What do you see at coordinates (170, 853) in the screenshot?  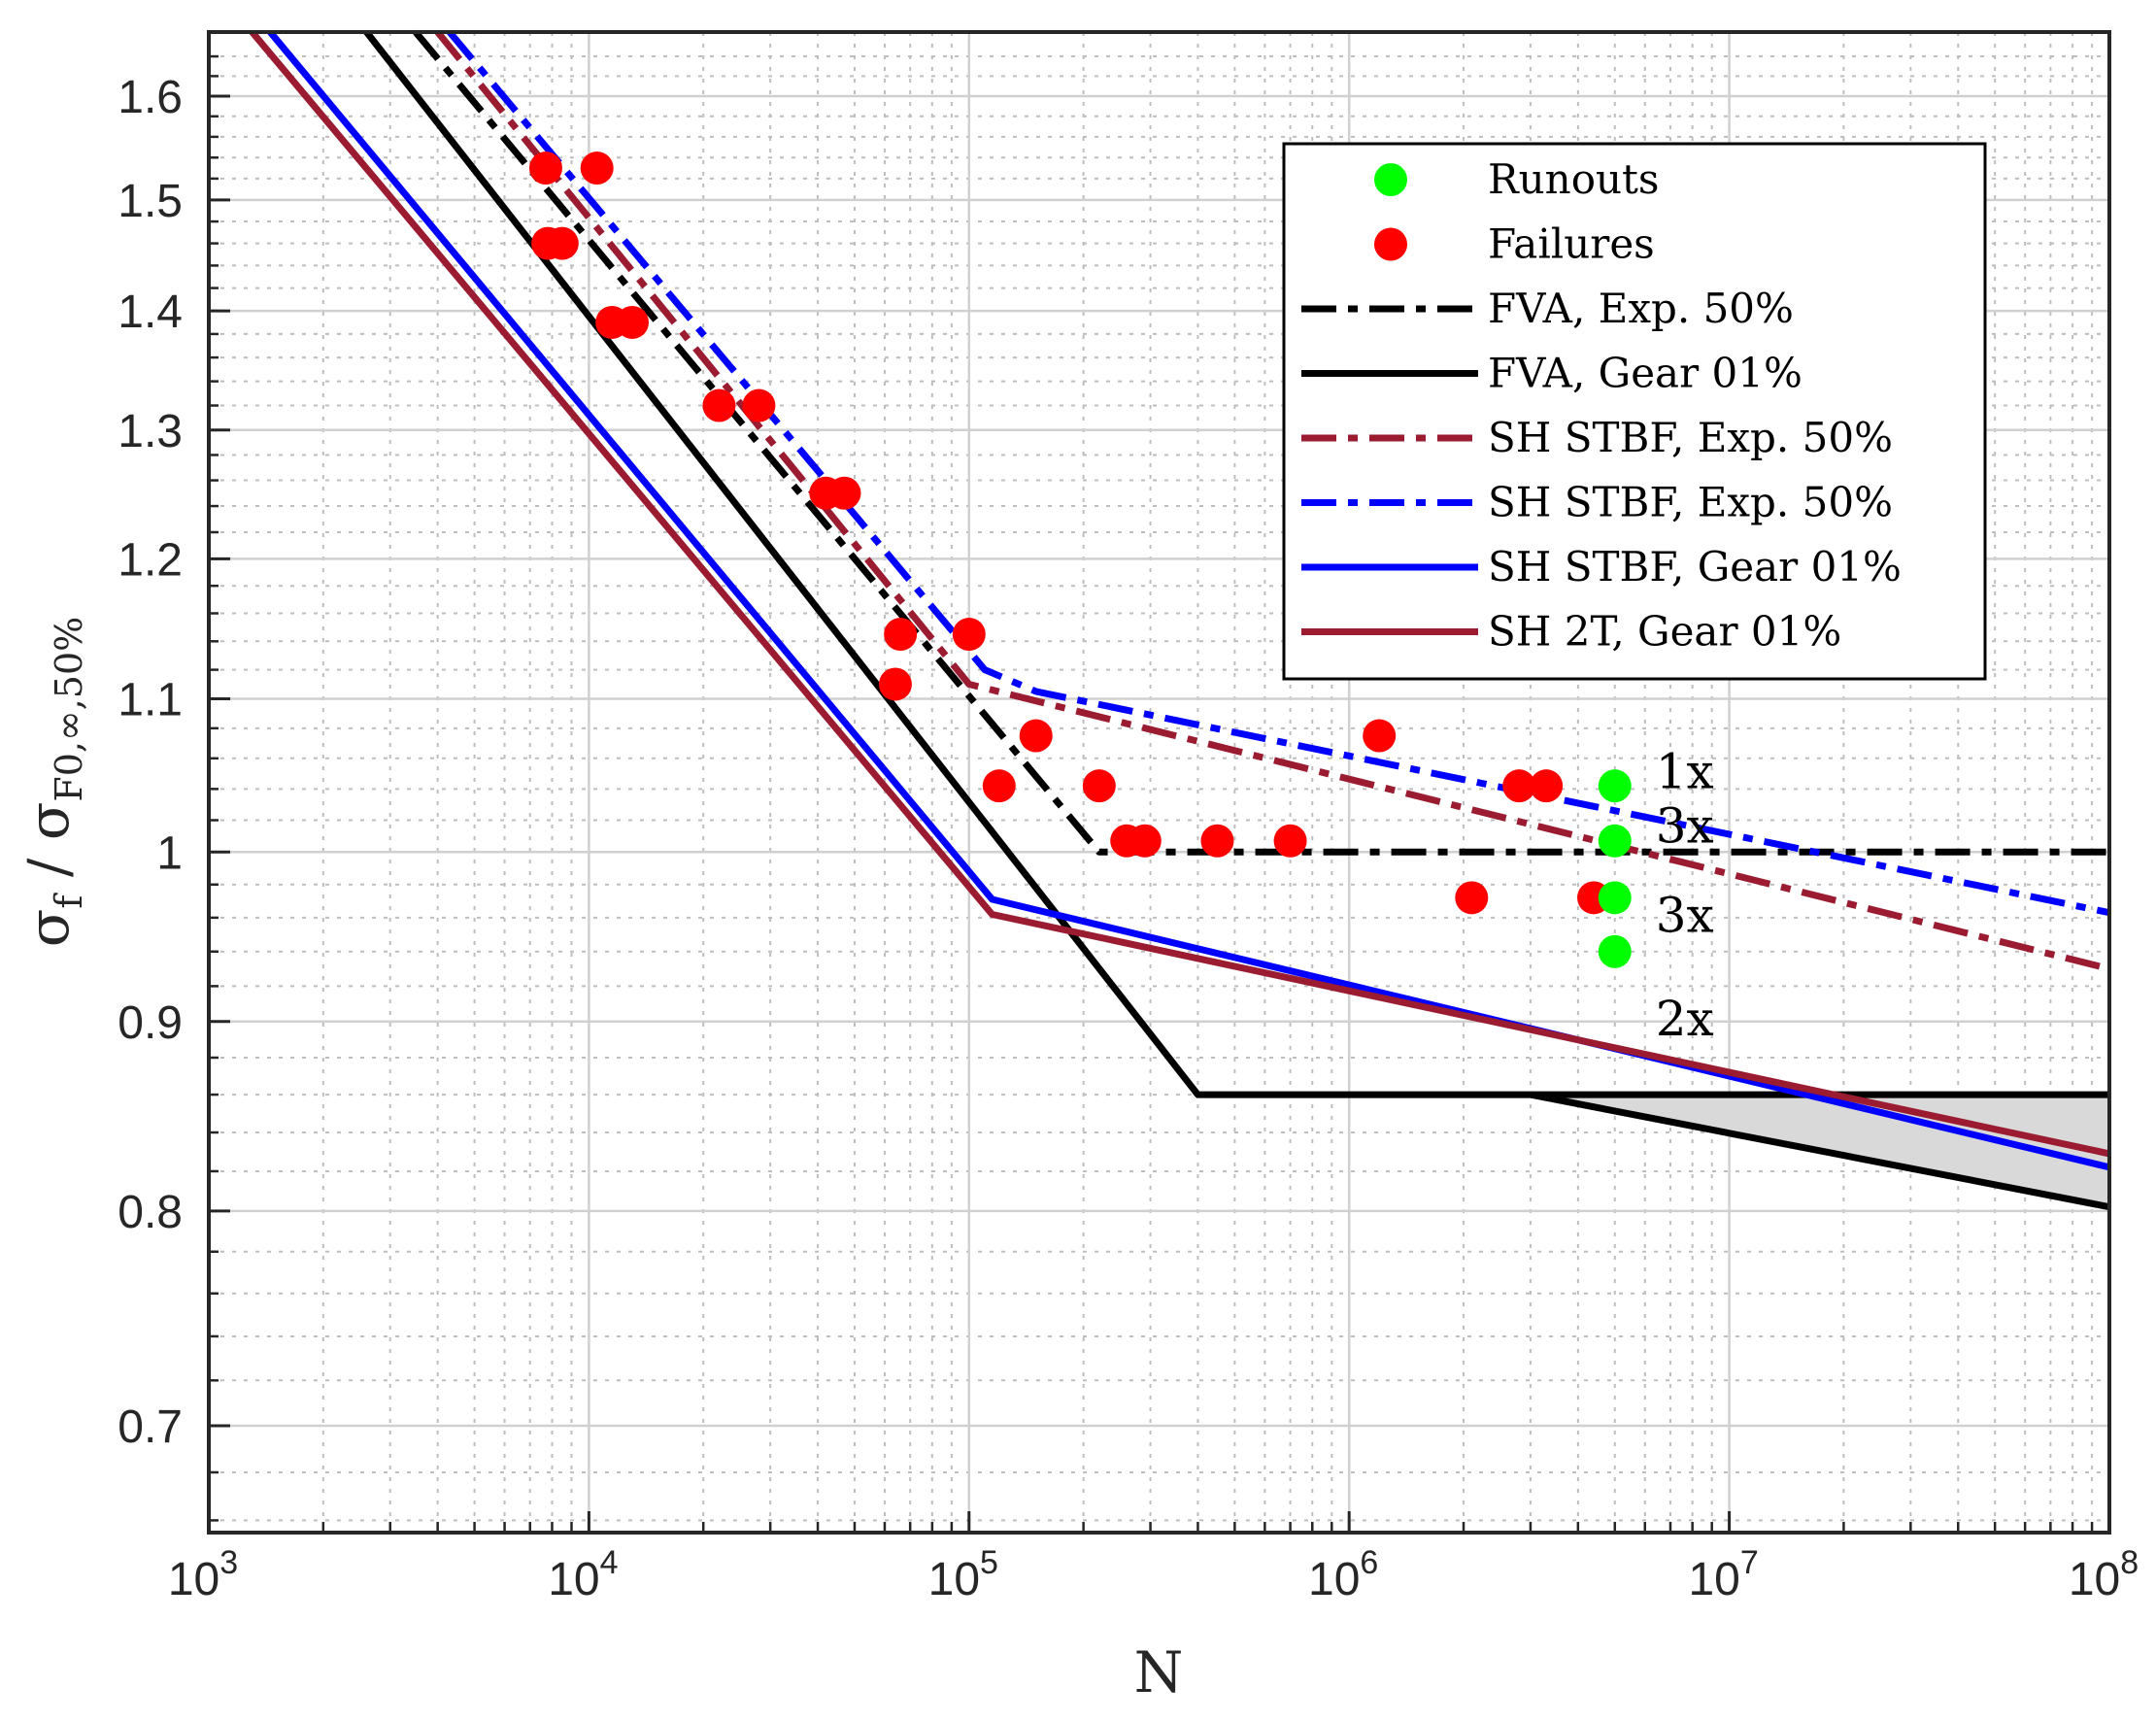 I see `y-tick-label: 1` at bounding box center [170, 853].